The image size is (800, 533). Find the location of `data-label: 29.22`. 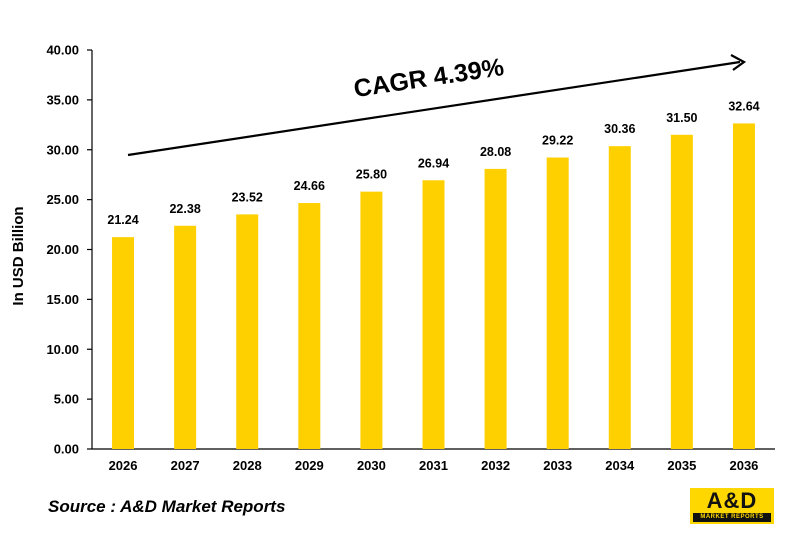

data-label: 29.22 is located at coordinates (557, 141).